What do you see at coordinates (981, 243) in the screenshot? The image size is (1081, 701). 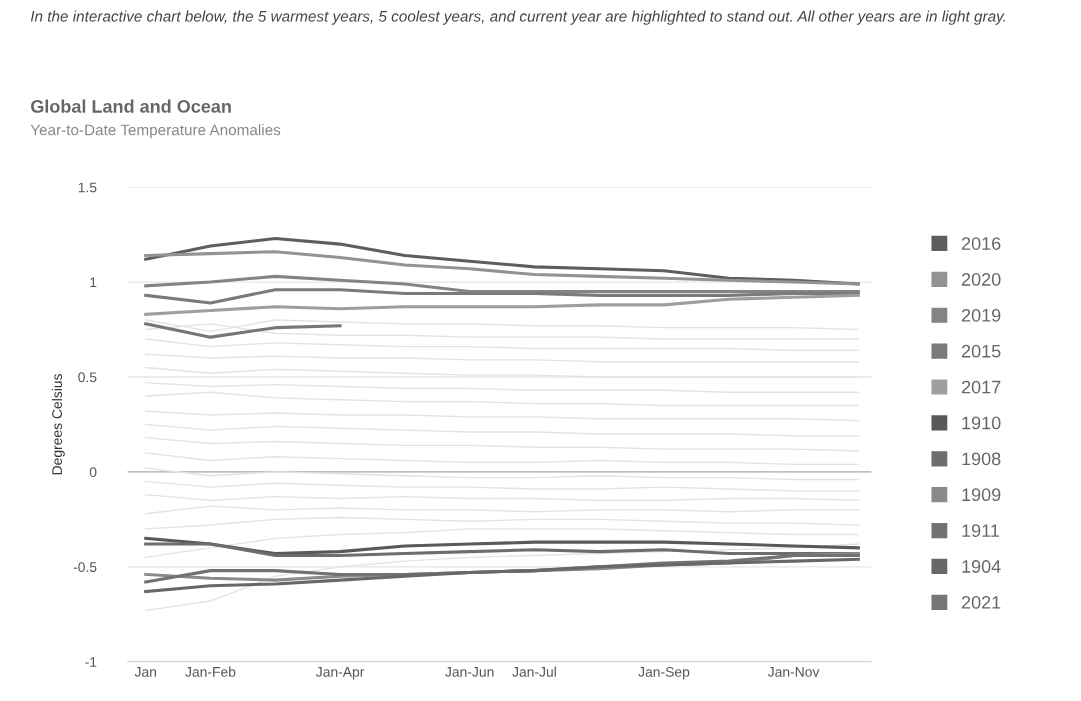 I see `legend-label: 2016` at bounding box center [981, 243].